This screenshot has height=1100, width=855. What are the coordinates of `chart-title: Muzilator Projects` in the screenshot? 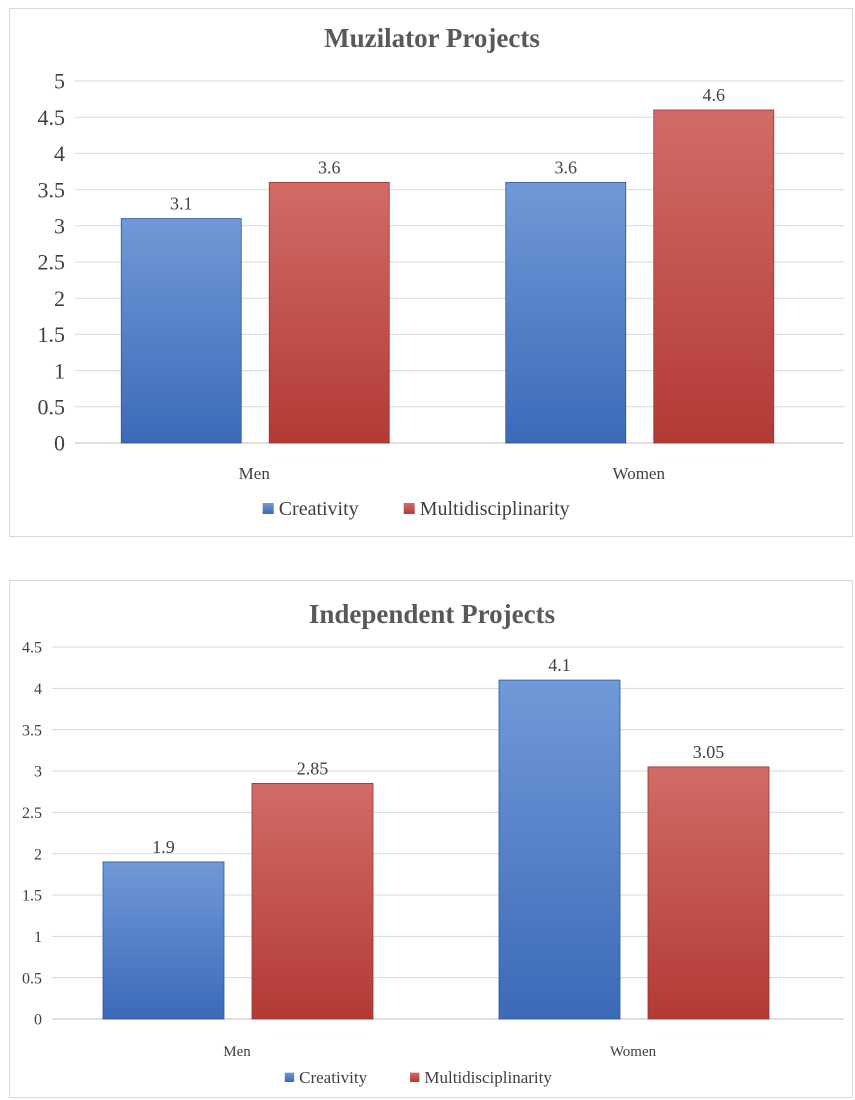 It's located at (432, 38).